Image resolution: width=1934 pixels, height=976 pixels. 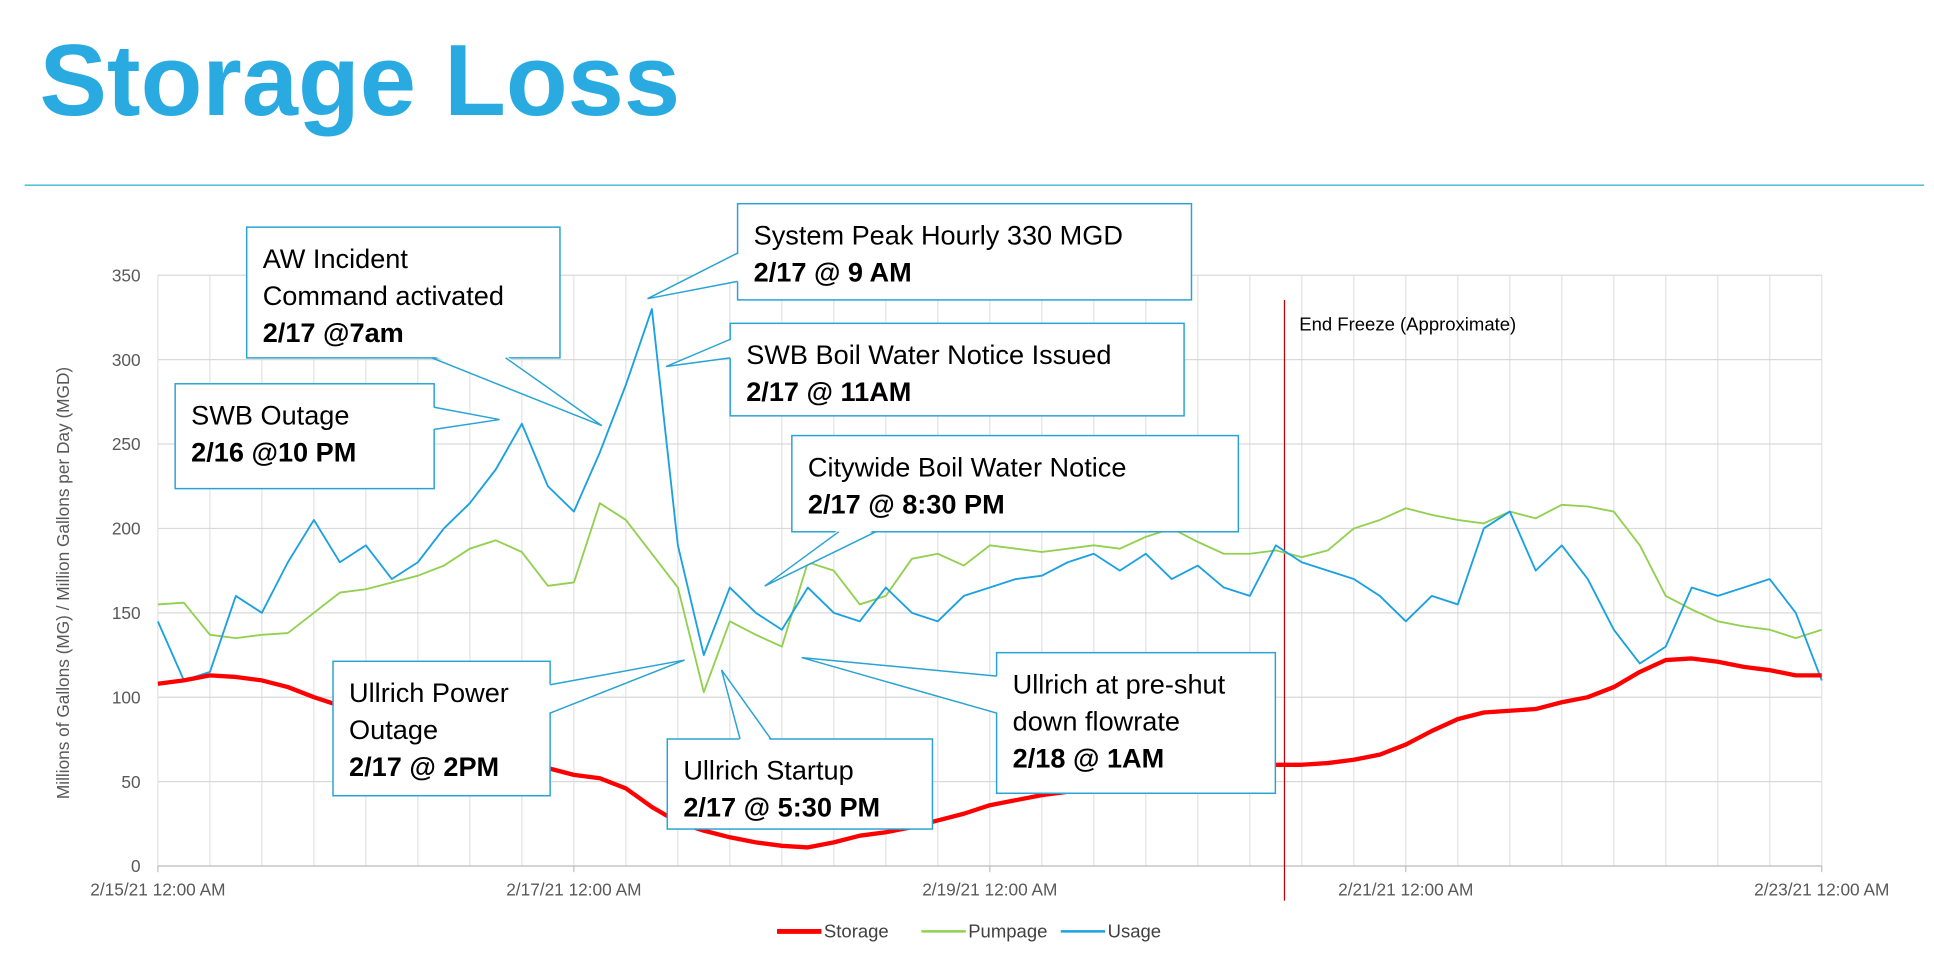 I want to click on legend-label: Pumpage, so click(x=1007, y=931).